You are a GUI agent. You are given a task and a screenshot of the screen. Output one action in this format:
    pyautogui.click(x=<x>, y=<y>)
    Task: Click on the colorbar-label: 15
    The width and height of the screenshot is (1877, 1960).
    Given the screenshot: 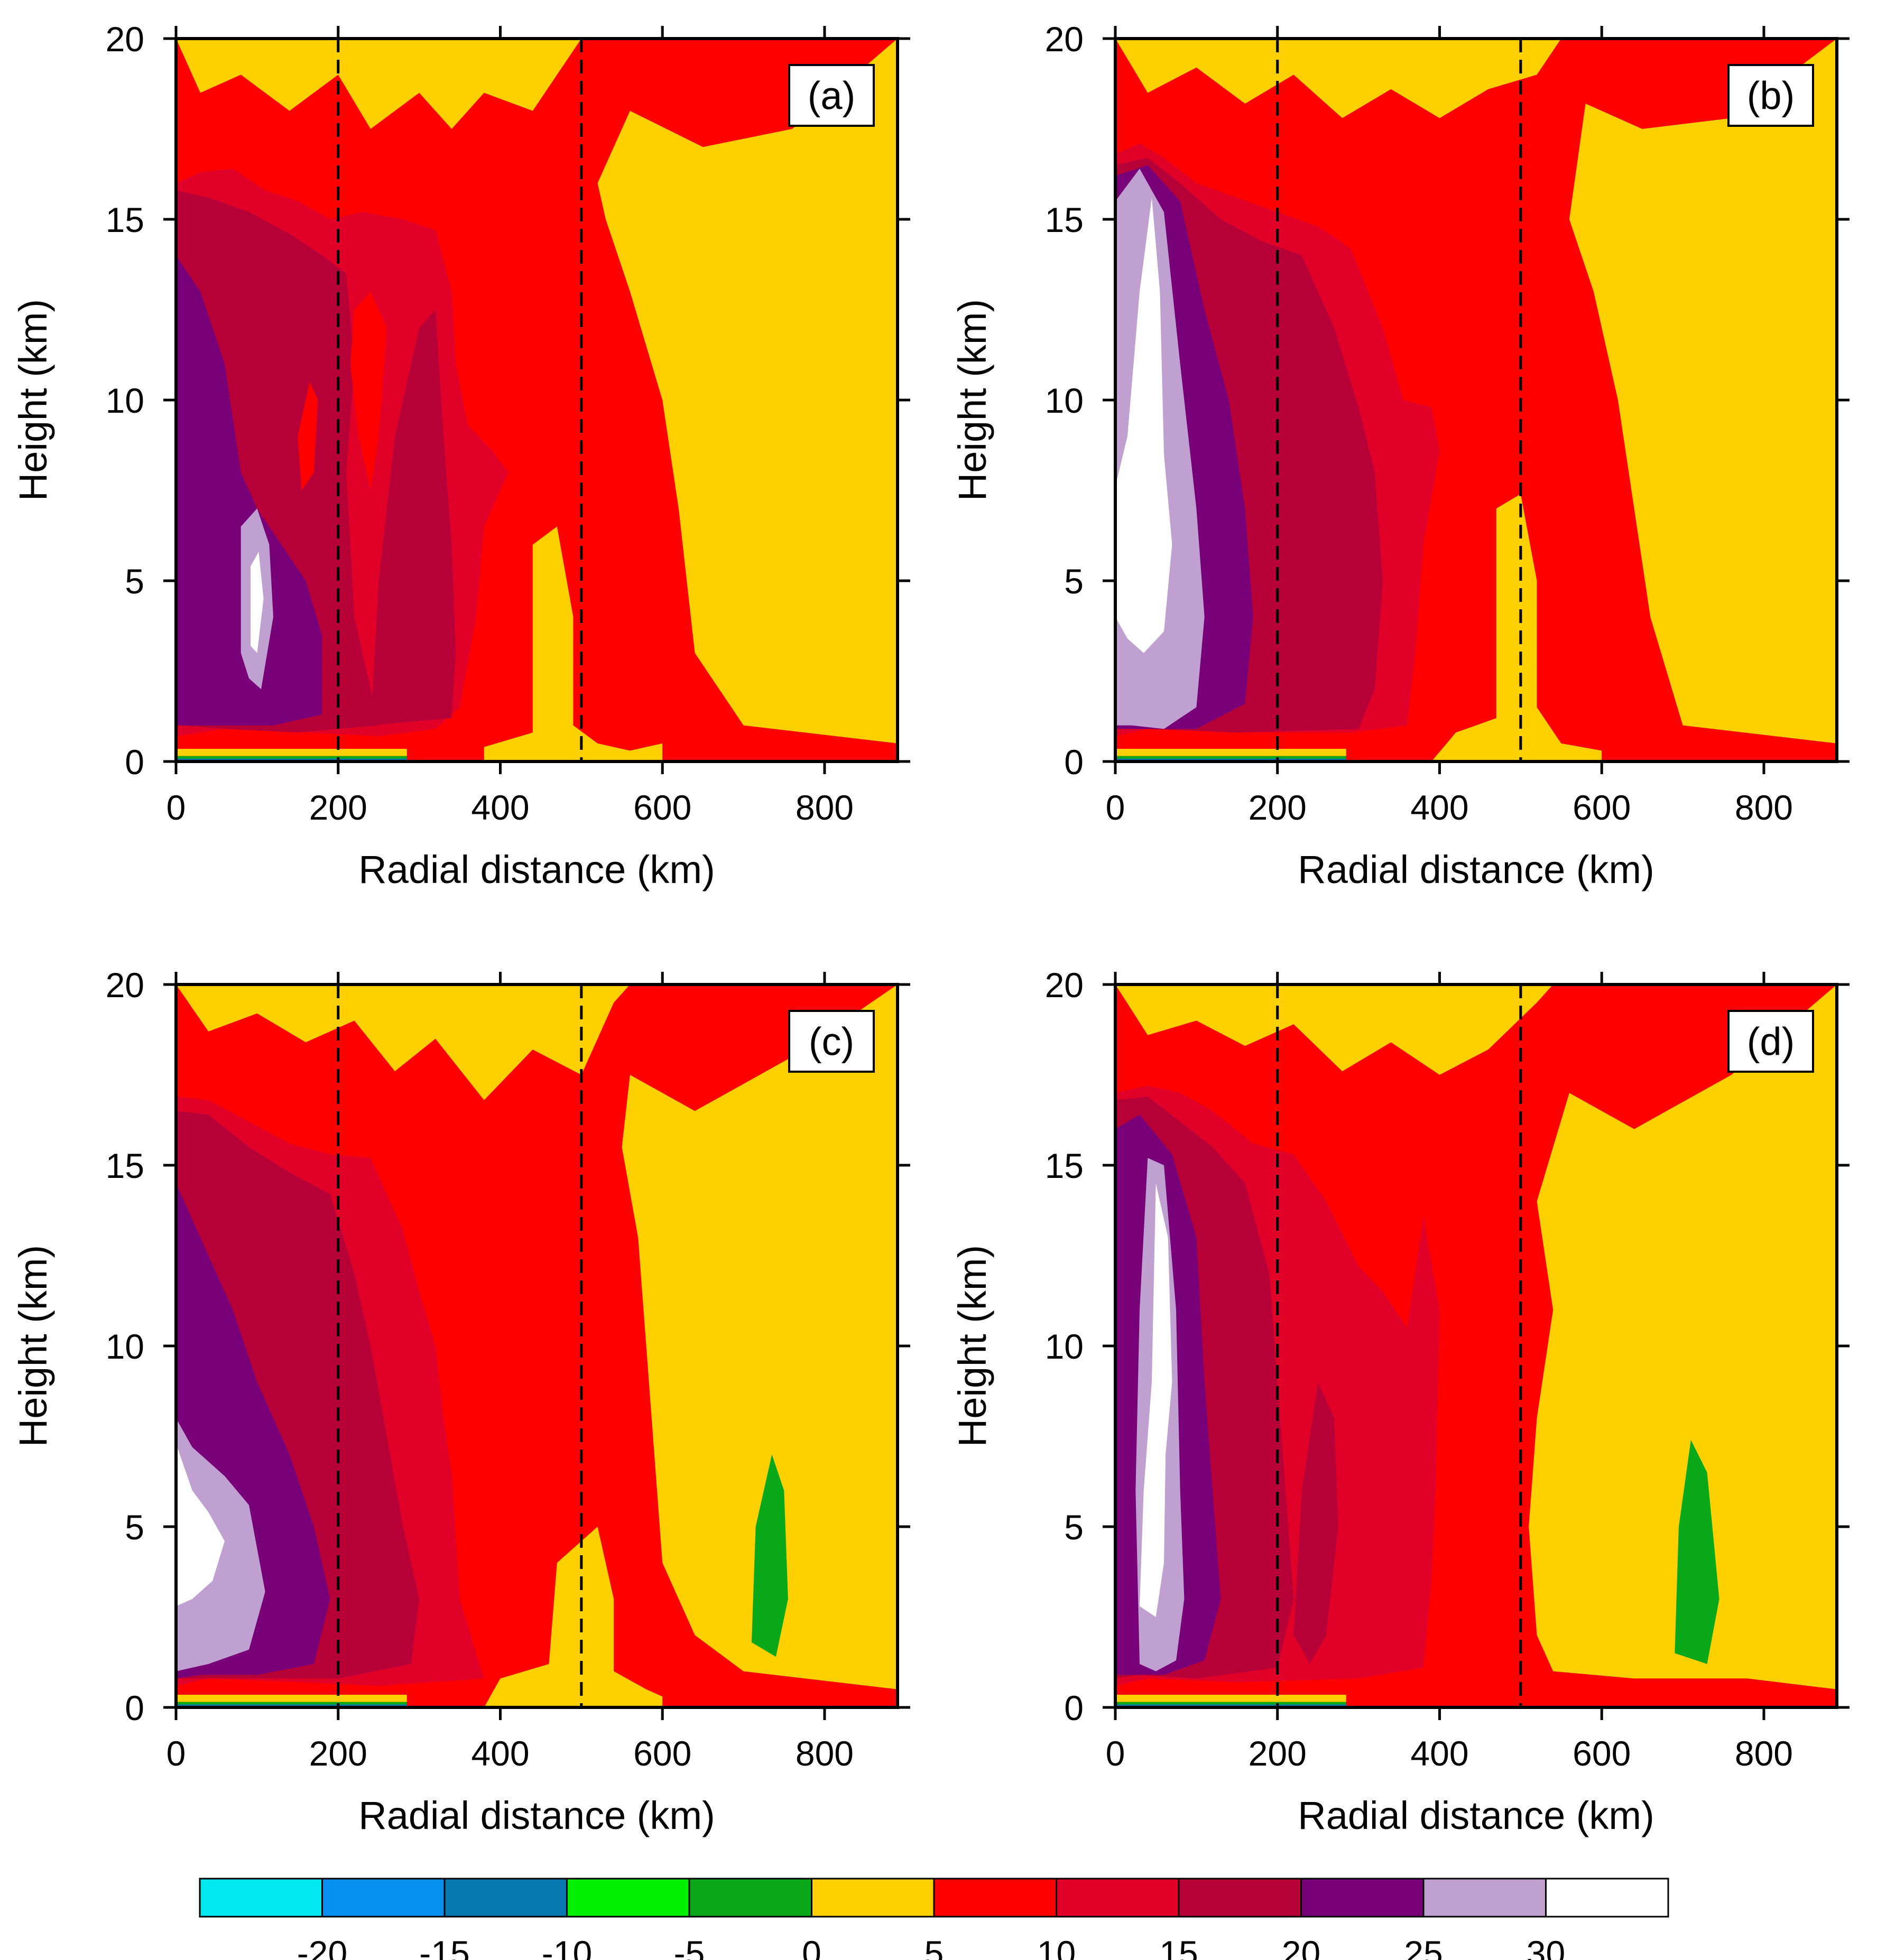 What is the action you would take?
    pyautogui.click(x=1178, y=1947)
    